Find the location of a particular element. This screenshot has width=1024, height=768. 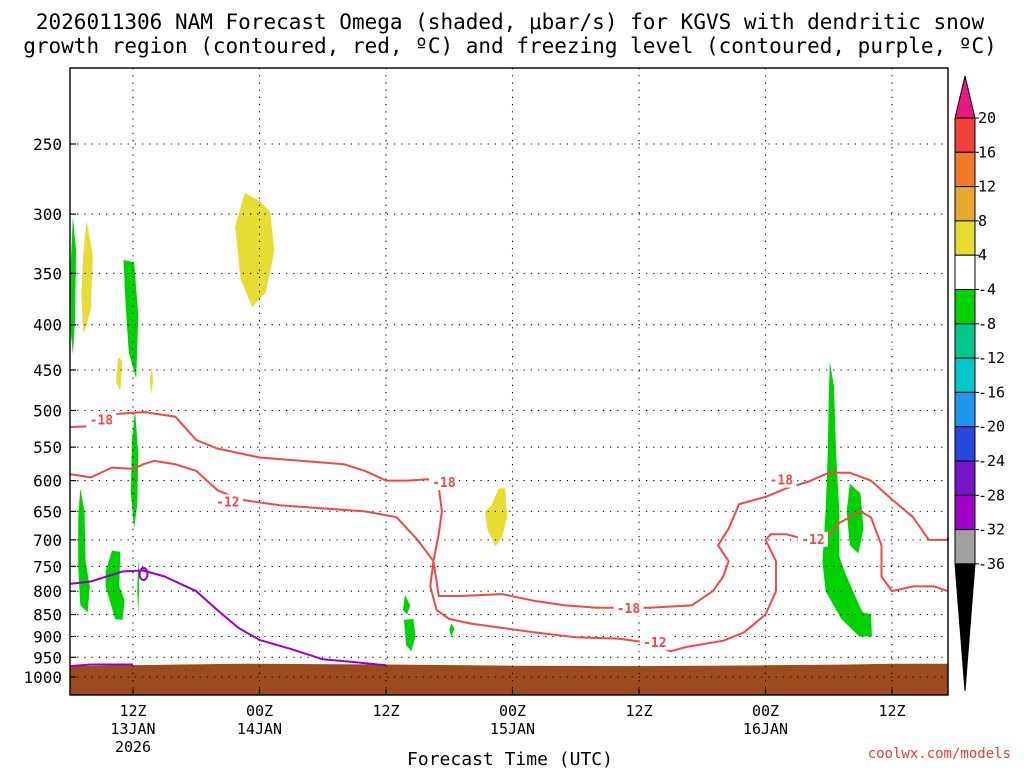

terrain-fill is located at coordinates (509, 679).